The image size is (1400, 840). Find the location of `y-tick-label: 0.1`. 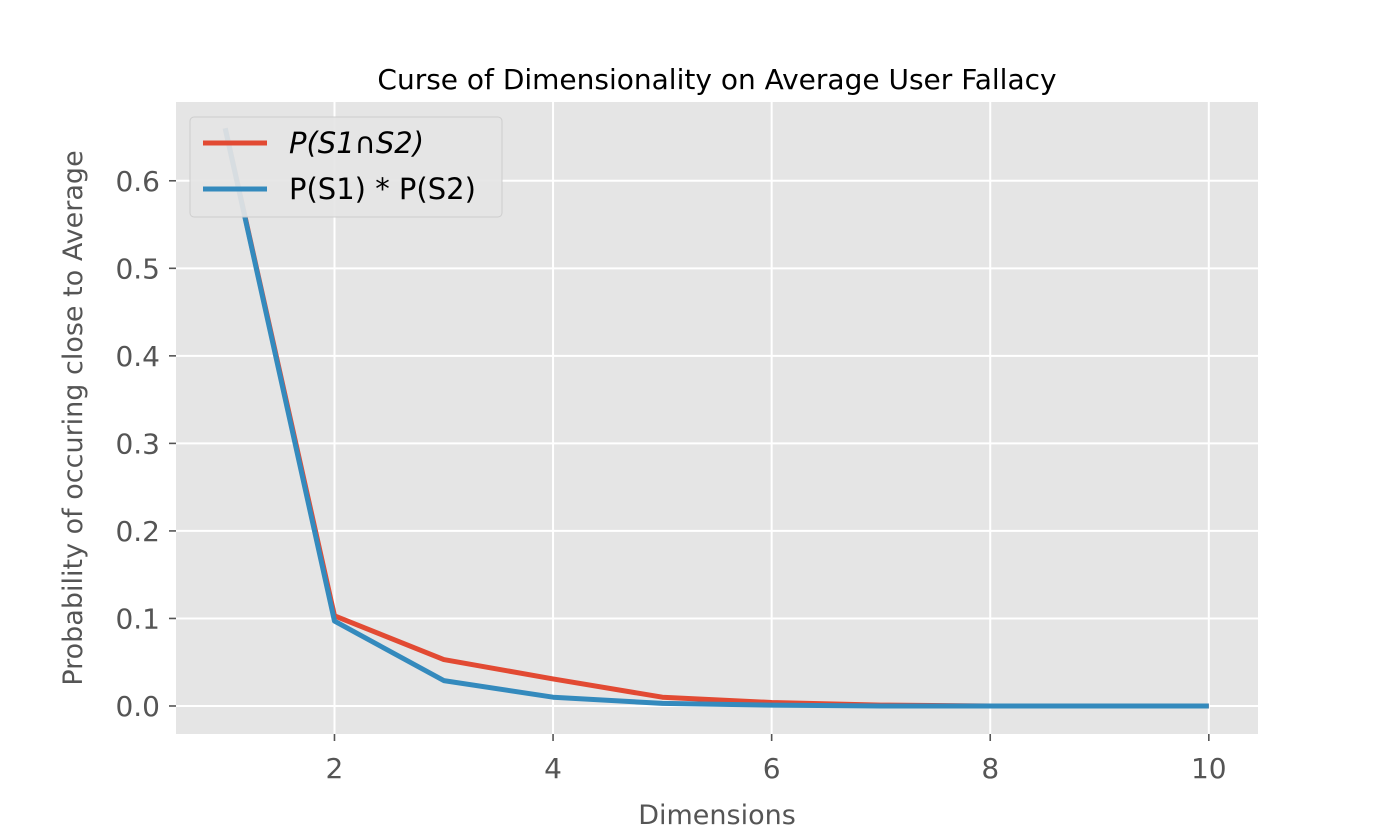

y-tick-label: 0.1 is located at coordinates (137, 618).